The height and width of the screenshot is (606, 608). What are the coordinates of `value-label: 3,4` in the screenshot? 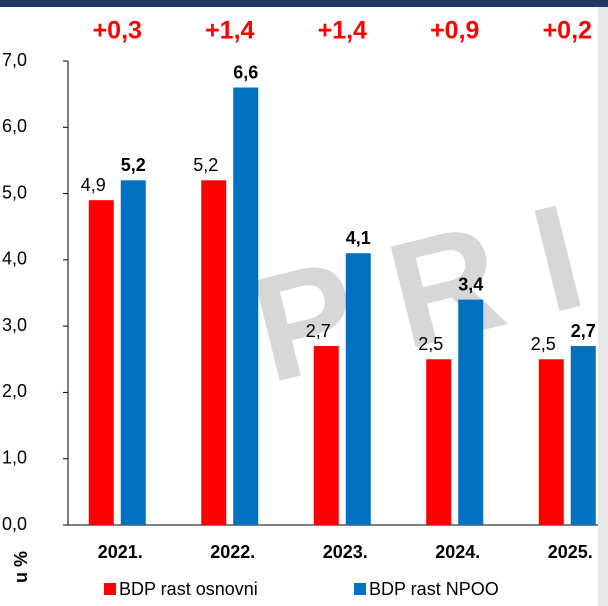 It's located at (470, 284).